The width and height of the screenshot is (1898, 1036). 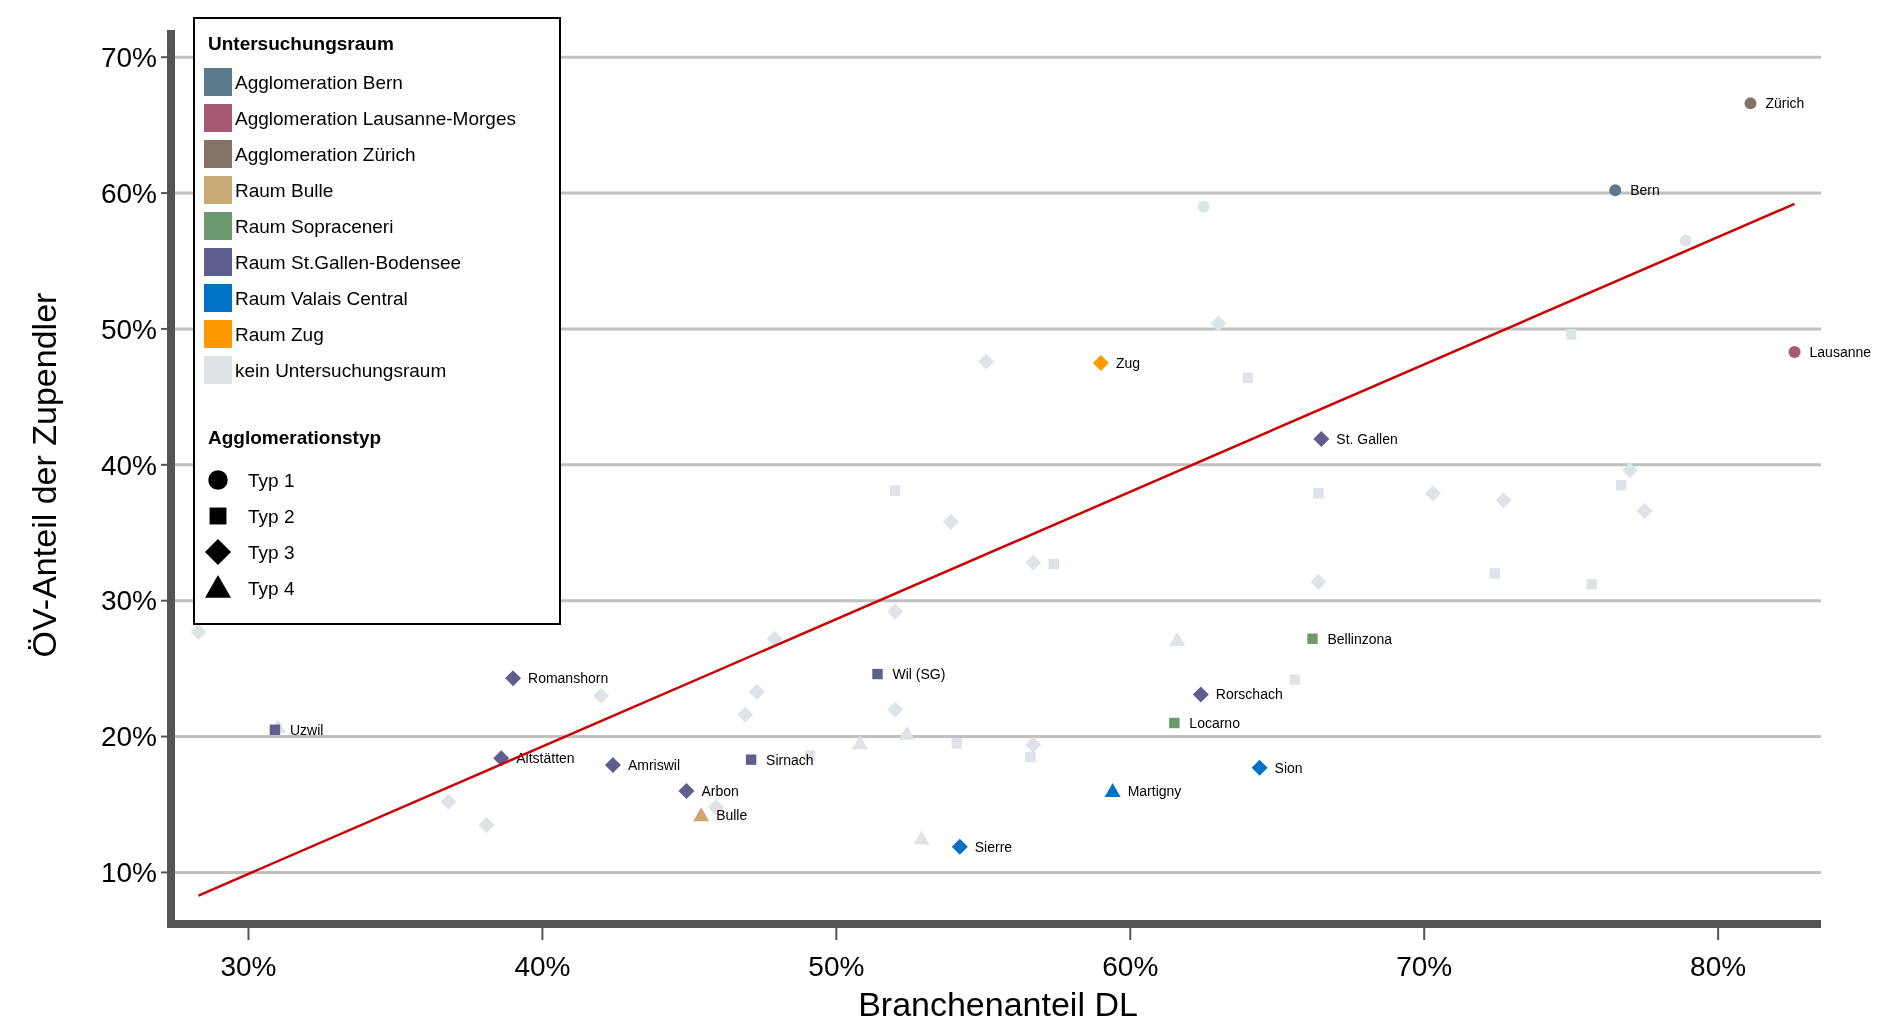 I want to click on legend-label: Raum Zug, so click(x=279, y=334).